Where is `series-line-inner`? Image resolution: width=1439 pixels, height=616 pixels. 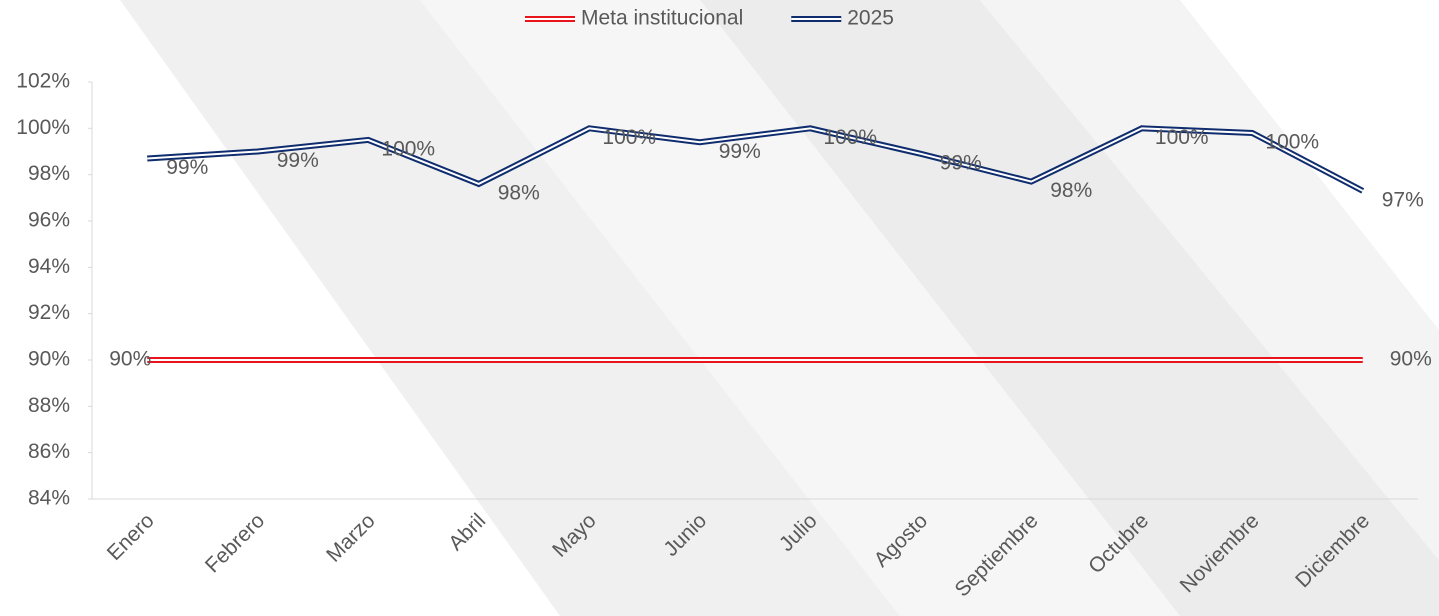
series-line-inner is located at coordinates (755, 159).